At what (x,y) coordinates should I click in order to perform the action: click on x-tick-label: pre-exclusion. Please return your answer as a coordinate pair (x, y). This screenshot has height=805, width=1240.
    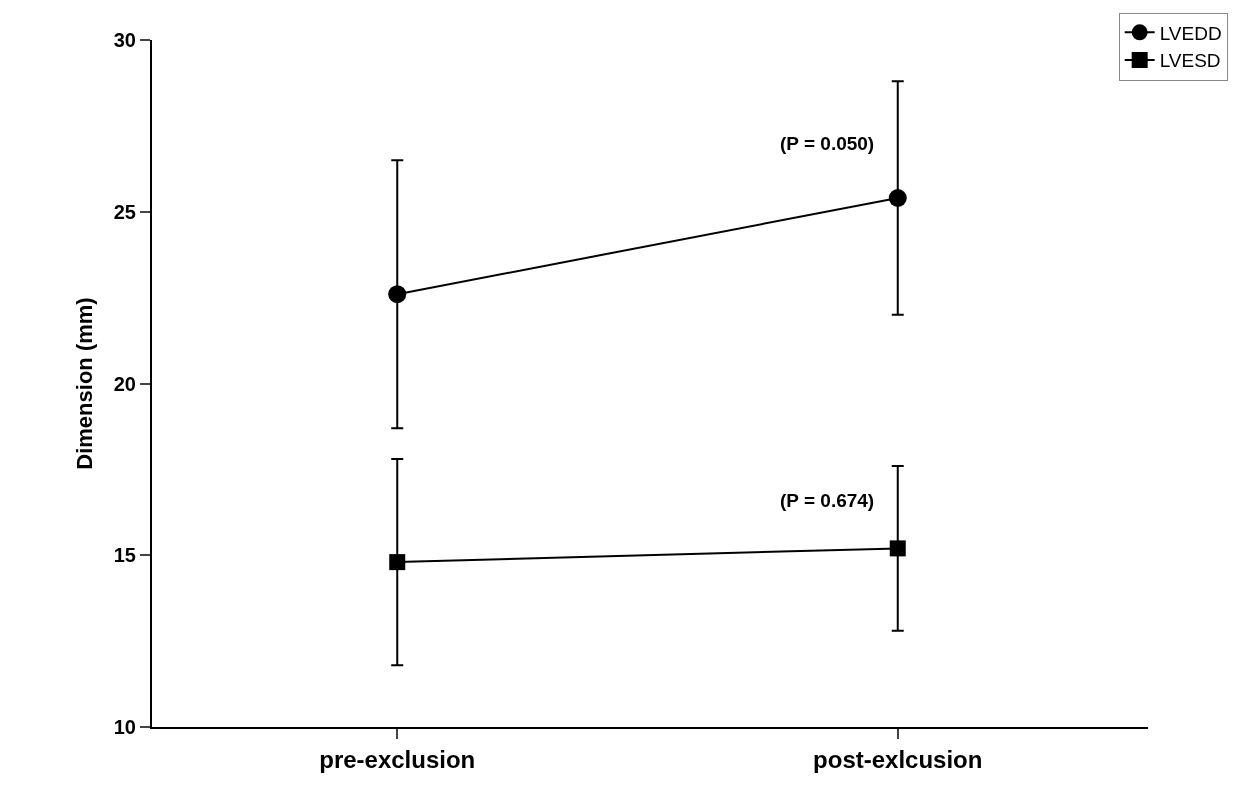
    Looking at the image, I should click on (397, 759).